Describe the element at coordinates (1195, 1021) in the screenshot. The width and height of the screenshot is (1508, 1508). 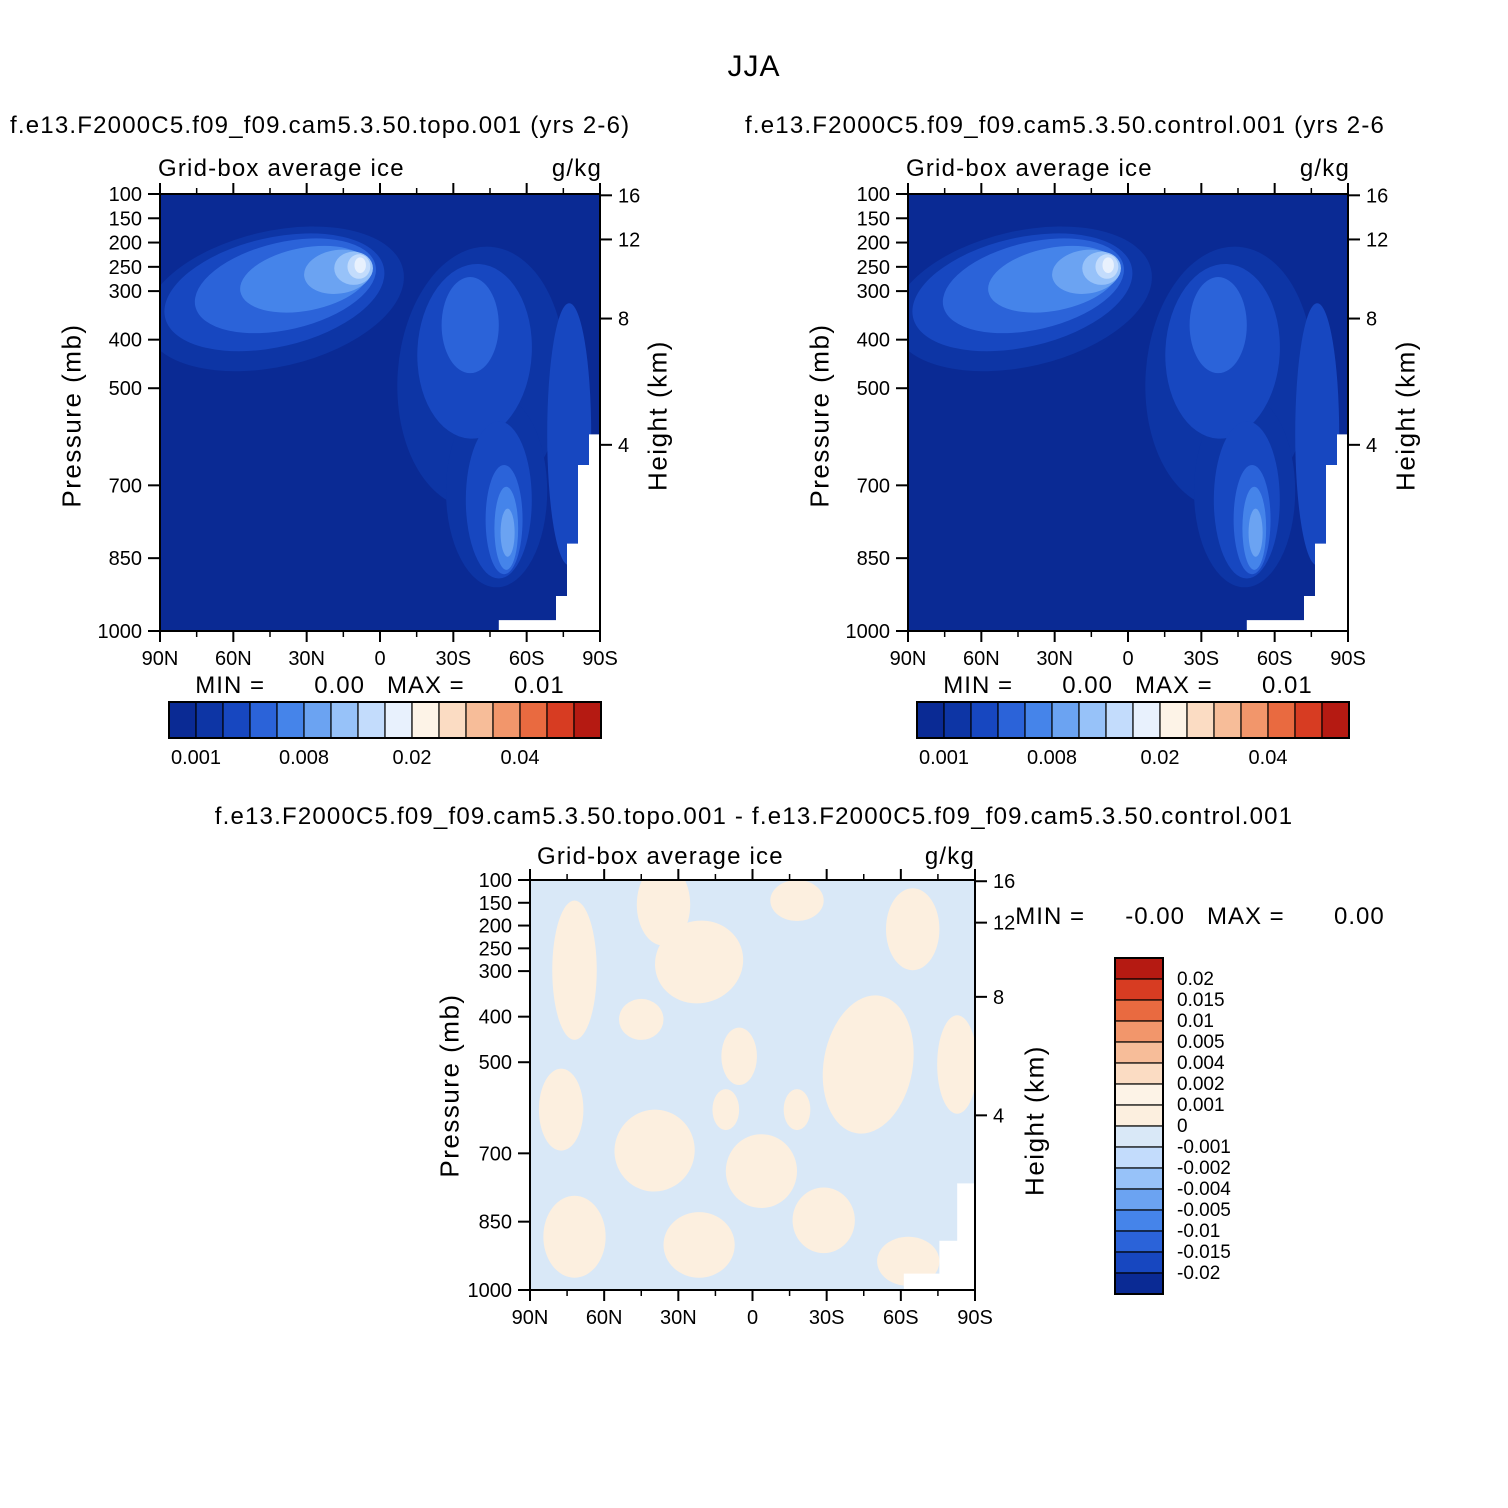
I see `svg-text: 0.01` at that location.